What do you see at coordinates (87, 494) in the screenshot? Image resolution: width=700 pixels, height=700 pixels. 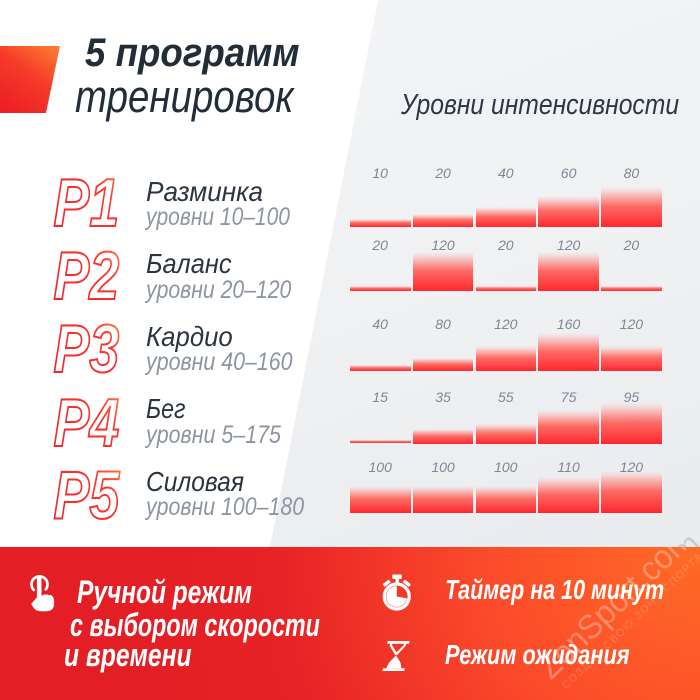 I see `svg-text: P5` at bounding box center [87, 494].